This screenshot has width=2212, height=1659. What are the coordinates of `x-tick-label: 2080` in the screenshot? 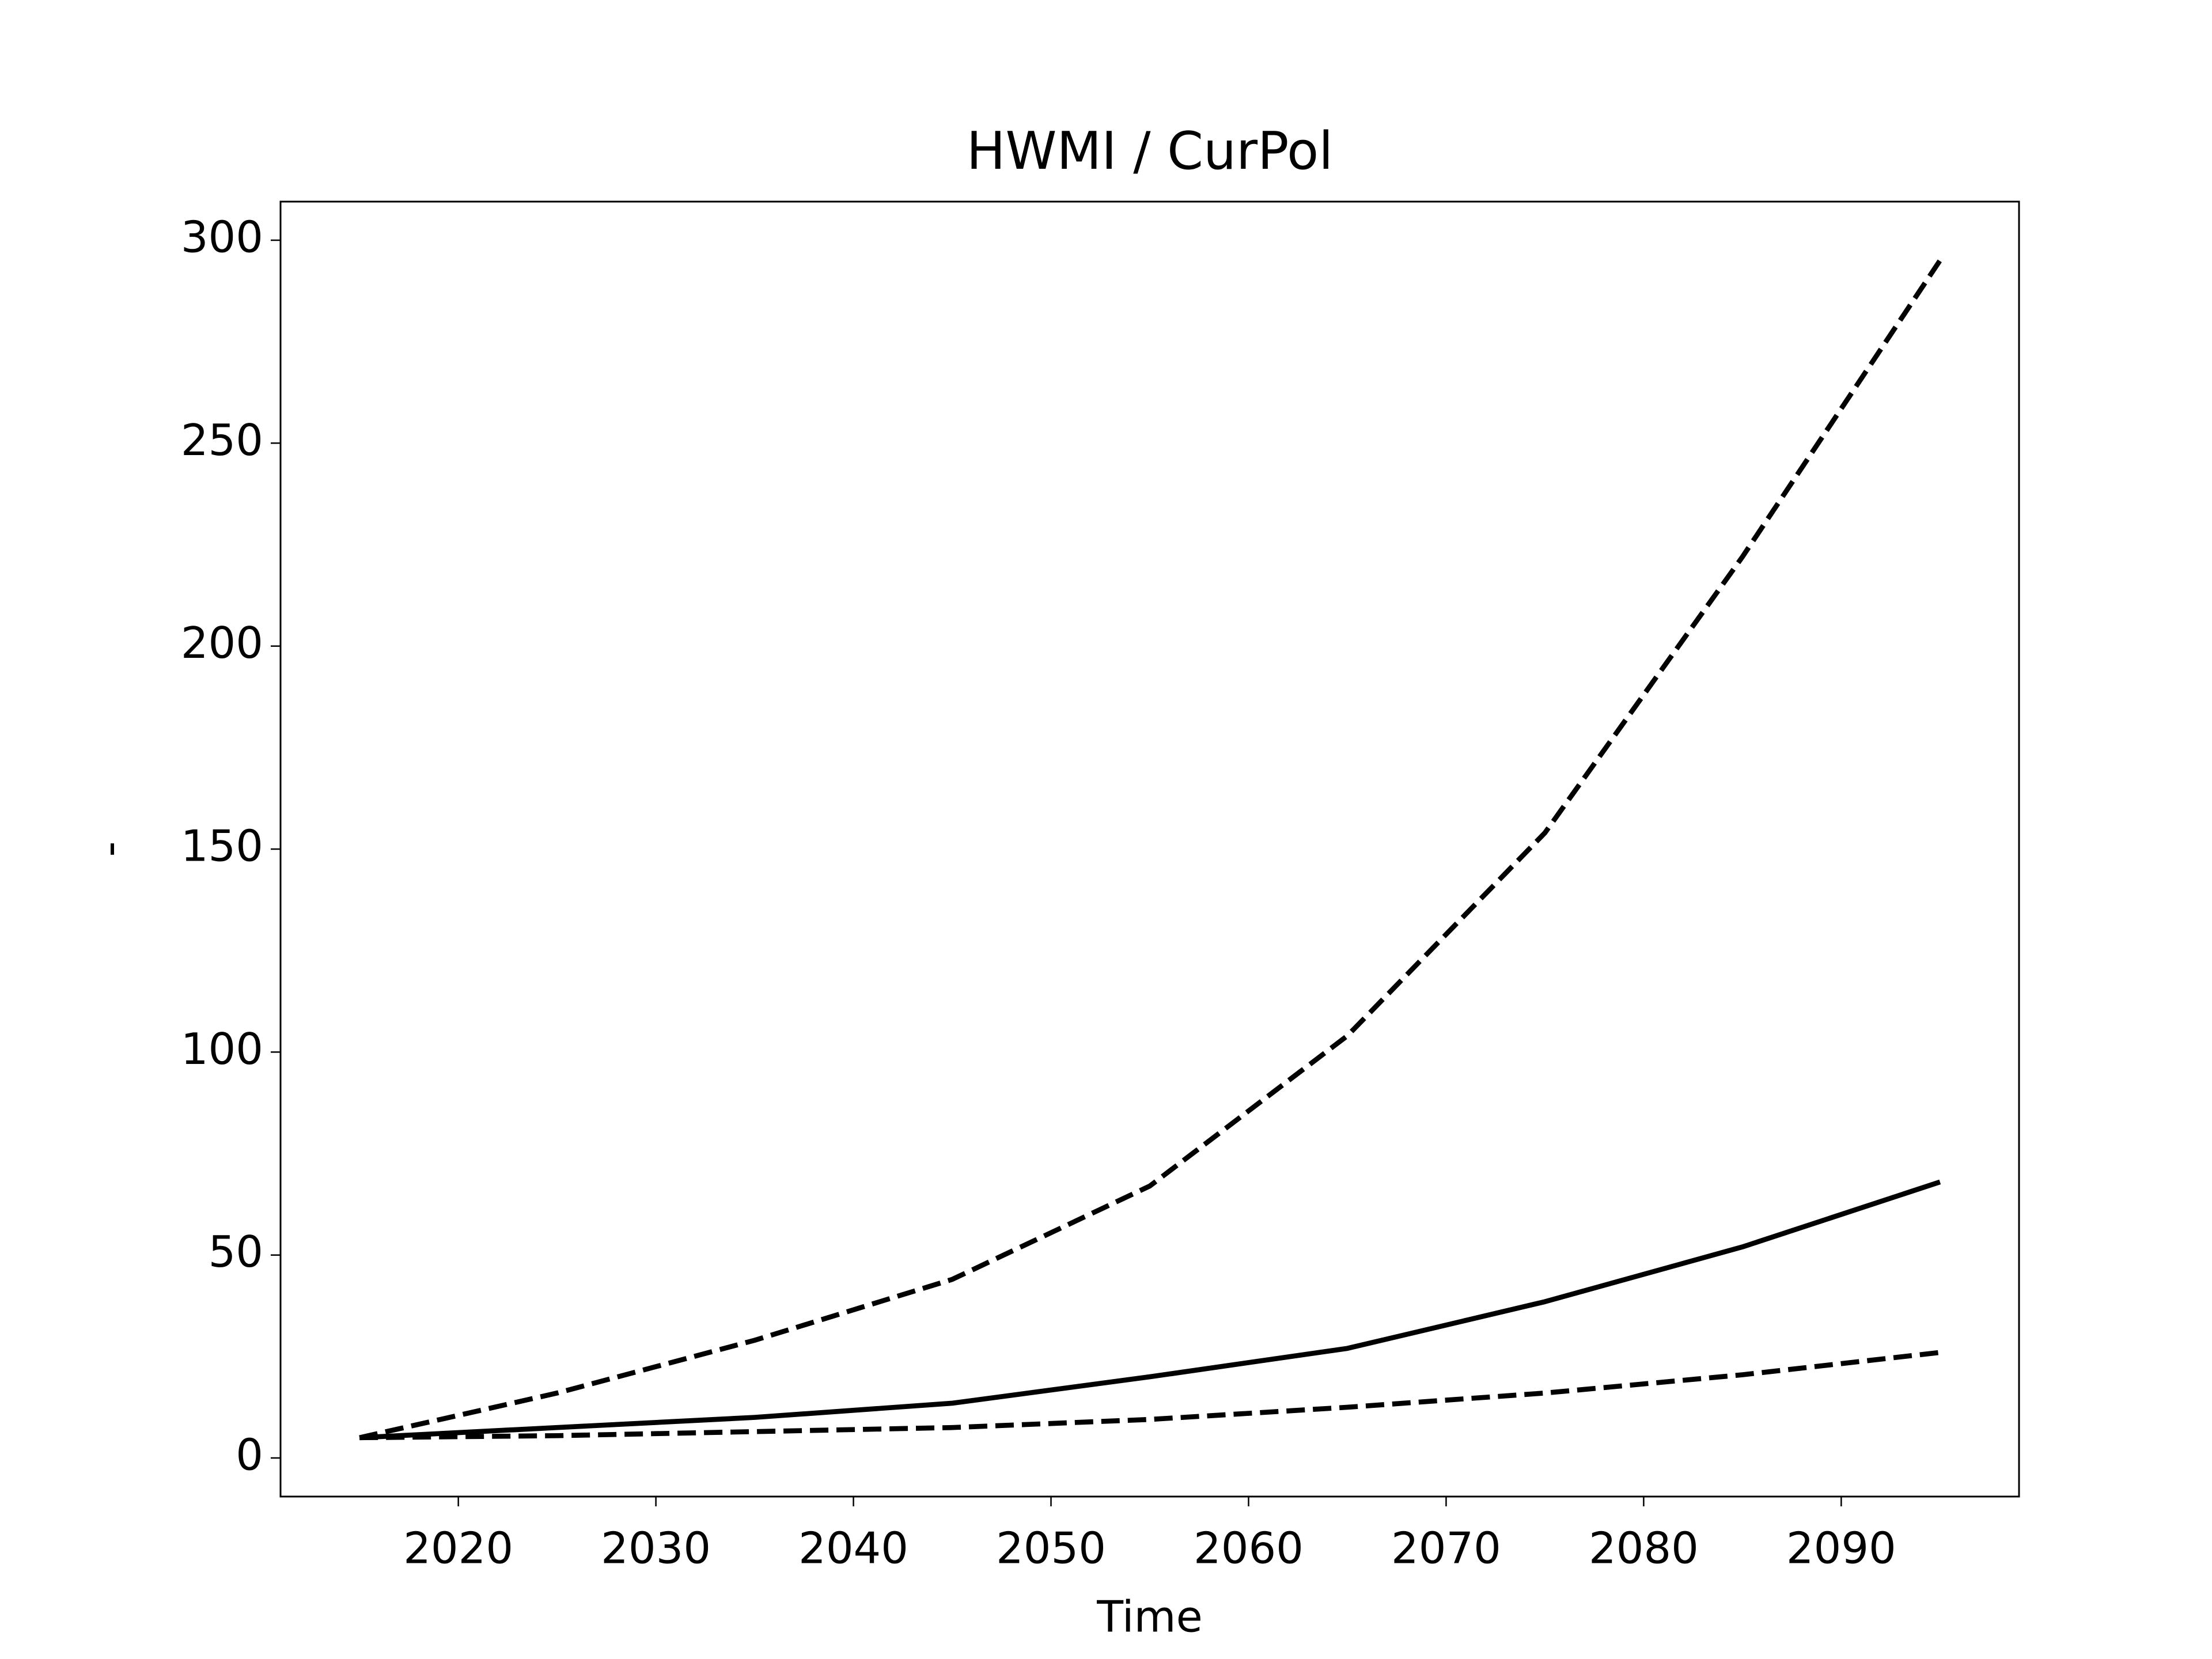 It's located at (1644, 1548).